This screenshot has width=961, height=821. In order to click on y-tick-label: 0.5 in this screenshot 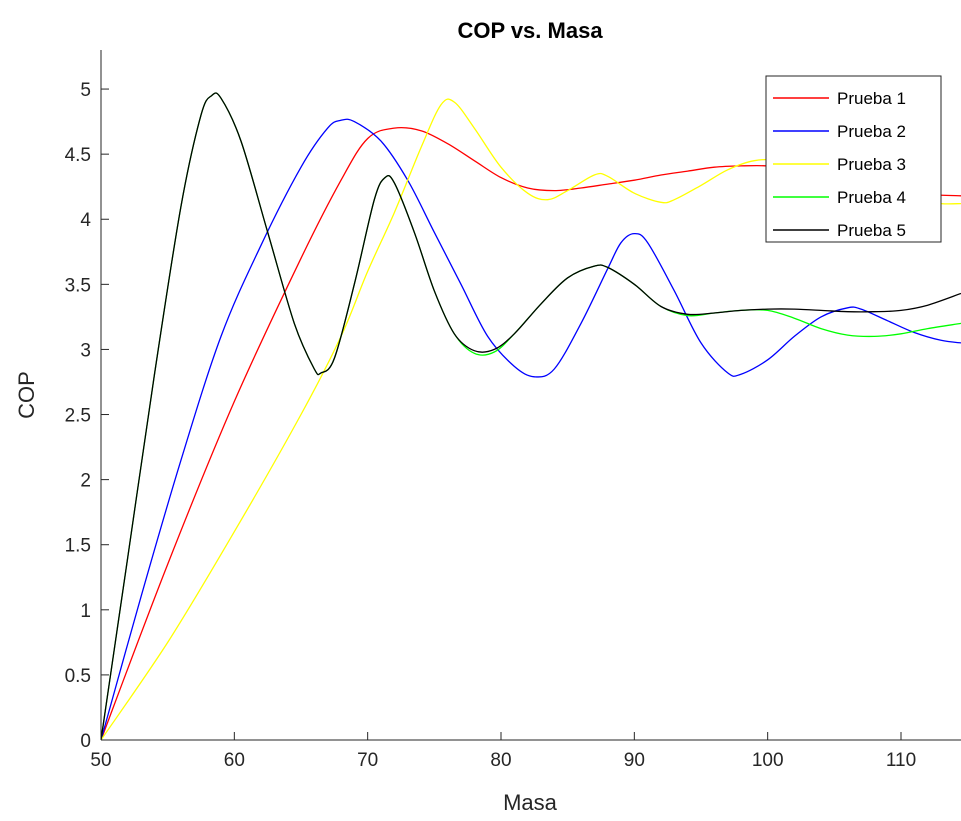, I will do `click(78, 676)`.